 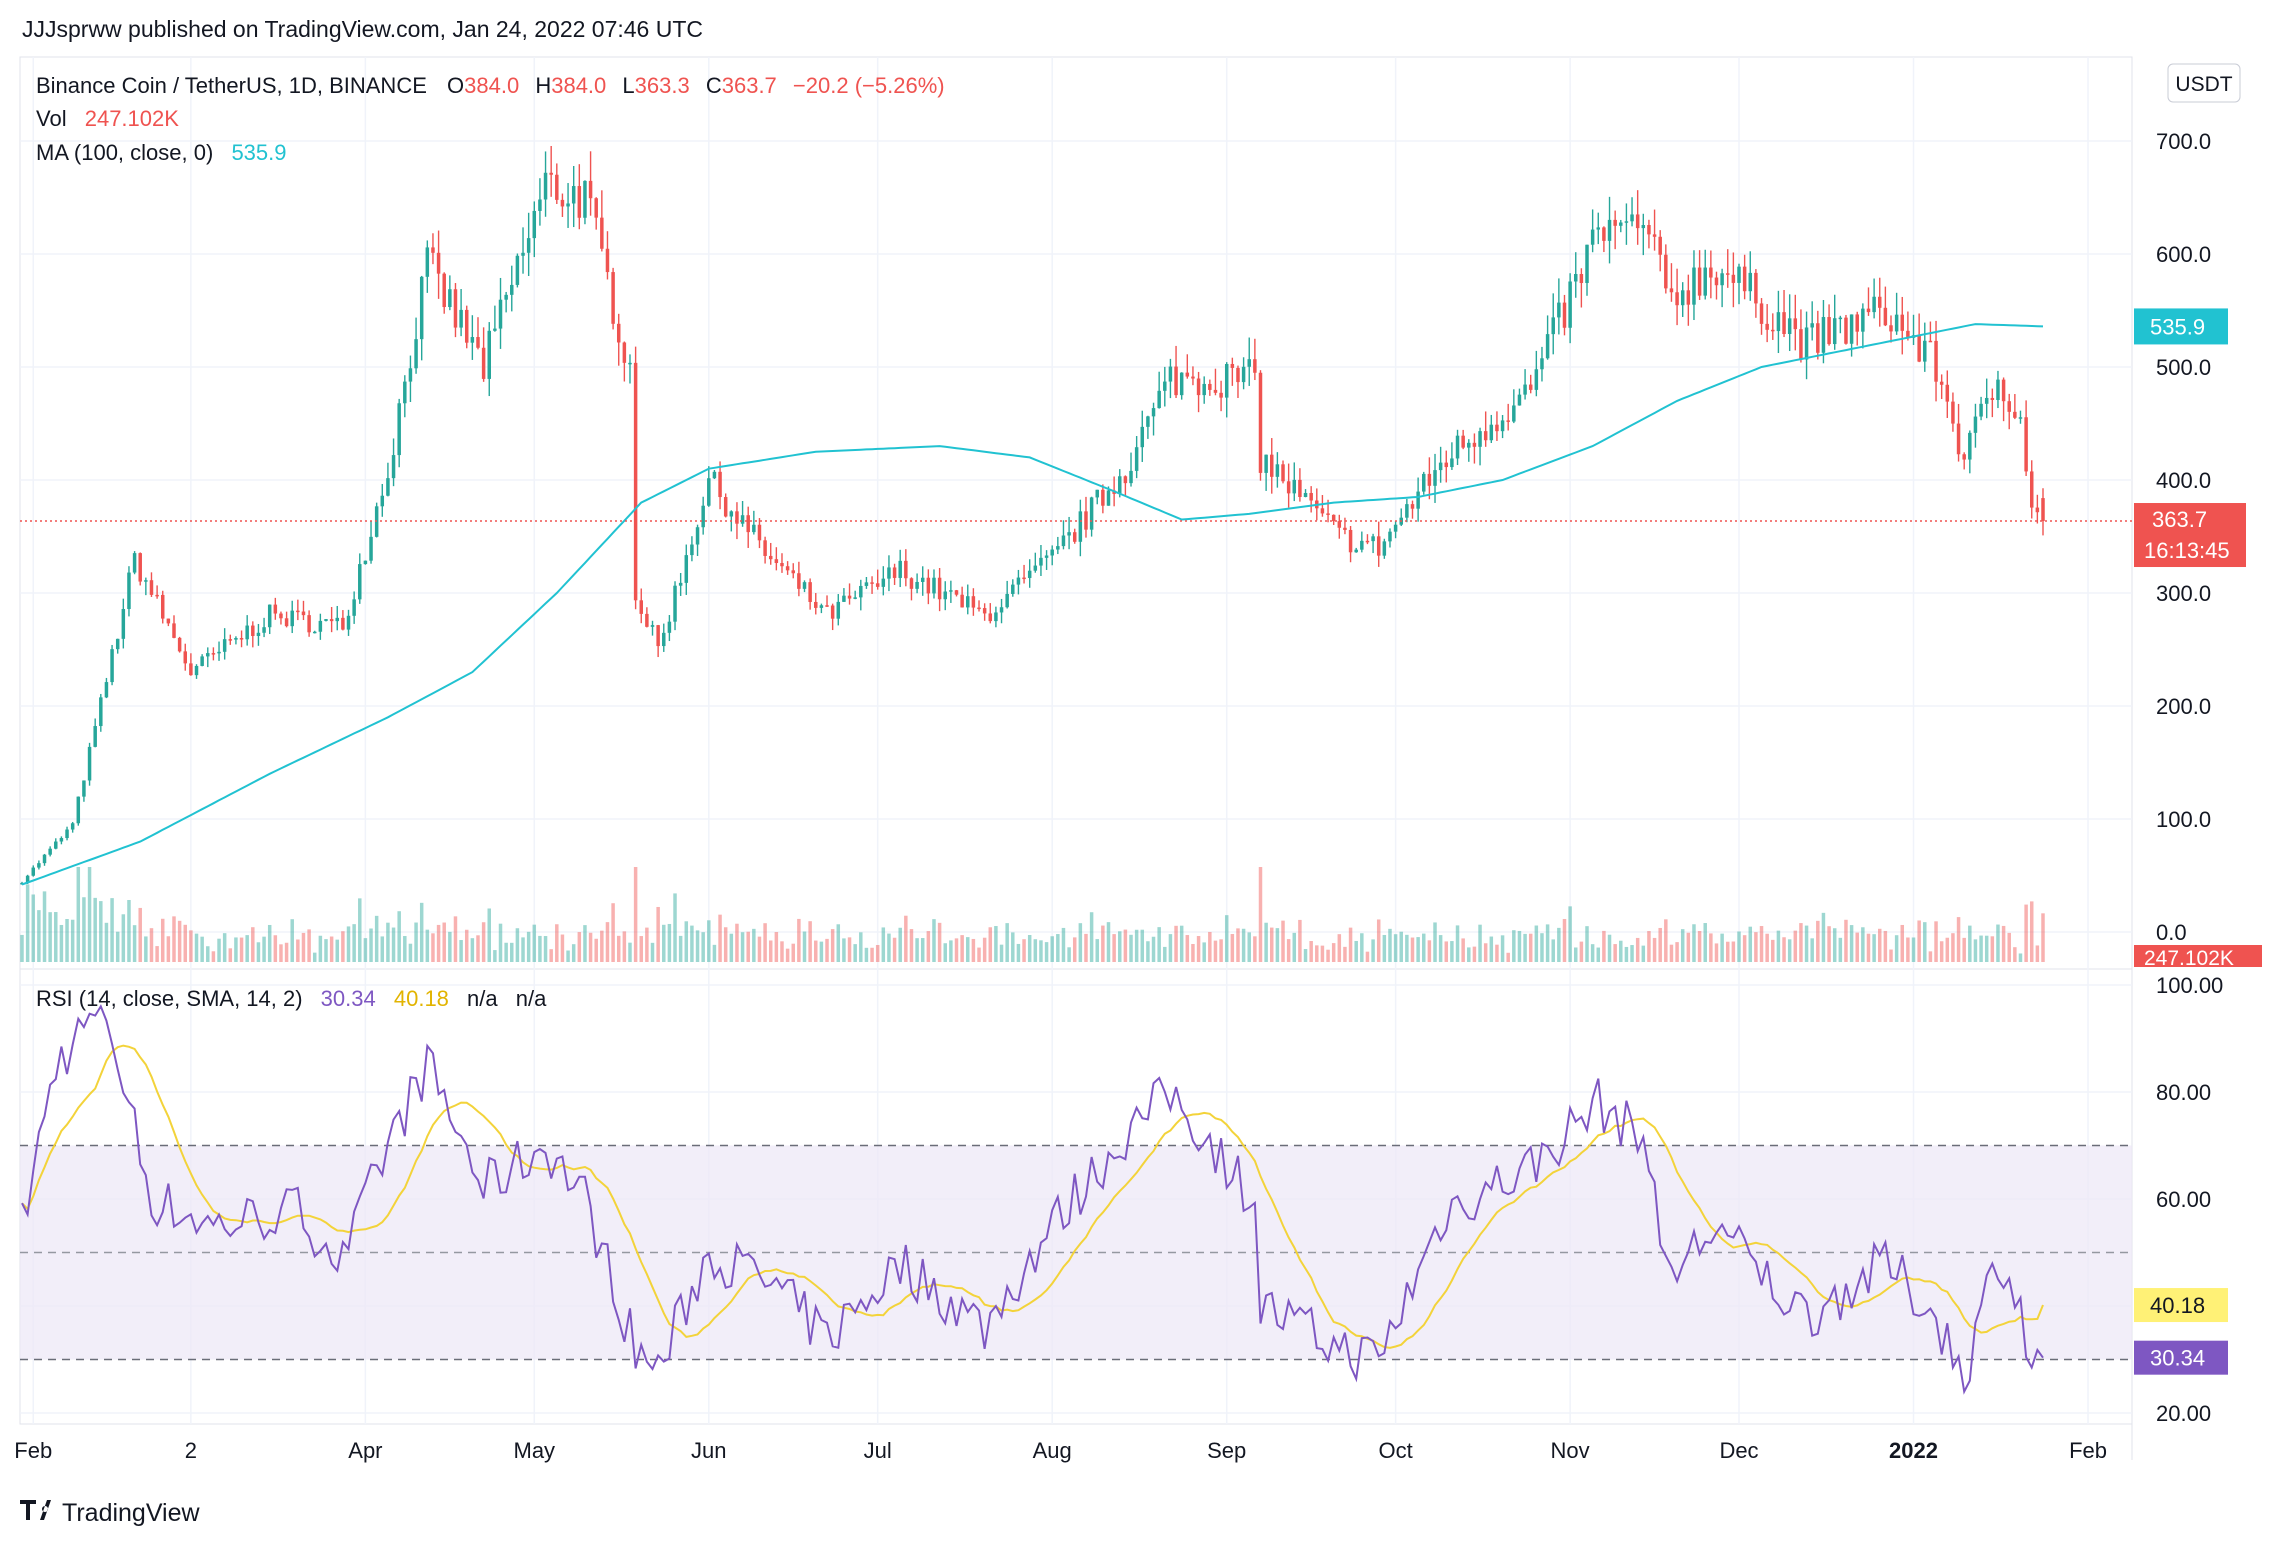 I want to click on rsi-badge, so click(x=2181, y=1357).